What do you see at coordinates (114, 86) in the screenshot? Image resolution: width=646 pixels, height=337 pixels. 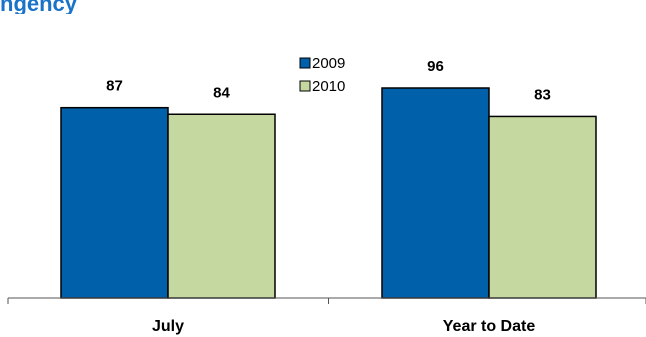 I see `data-label-2009-0: 87` at bounding box center [114, 86].